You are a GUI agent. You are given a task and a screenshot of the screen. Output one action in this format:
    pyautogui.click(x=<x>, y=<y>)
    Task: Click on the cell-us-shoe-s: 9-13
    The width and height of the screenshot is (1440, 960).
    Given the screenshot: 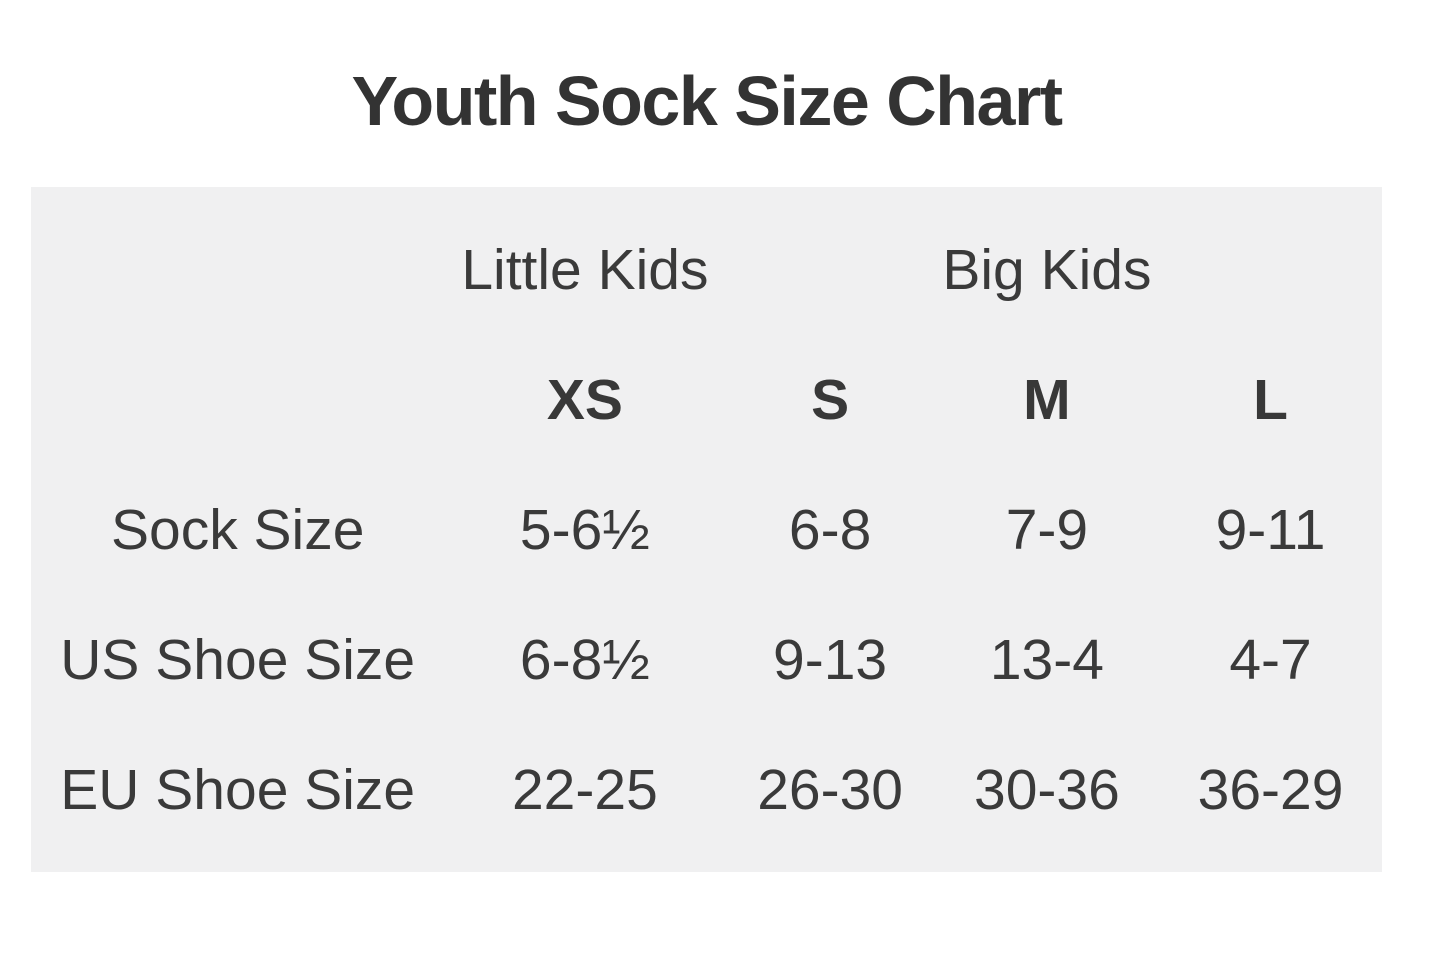 What is the action you would take?
    pyautogui.click(x=830, y=660)
    